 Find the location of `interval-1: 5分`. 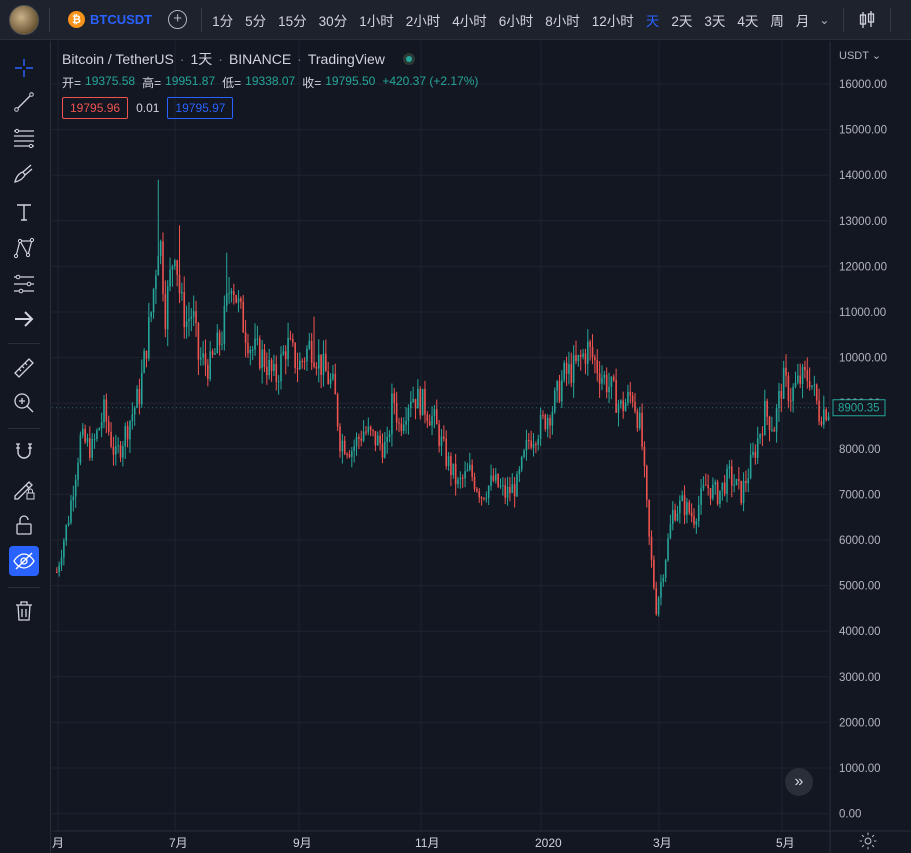

interval-1: 5分 is located at coordinates (256, 21).